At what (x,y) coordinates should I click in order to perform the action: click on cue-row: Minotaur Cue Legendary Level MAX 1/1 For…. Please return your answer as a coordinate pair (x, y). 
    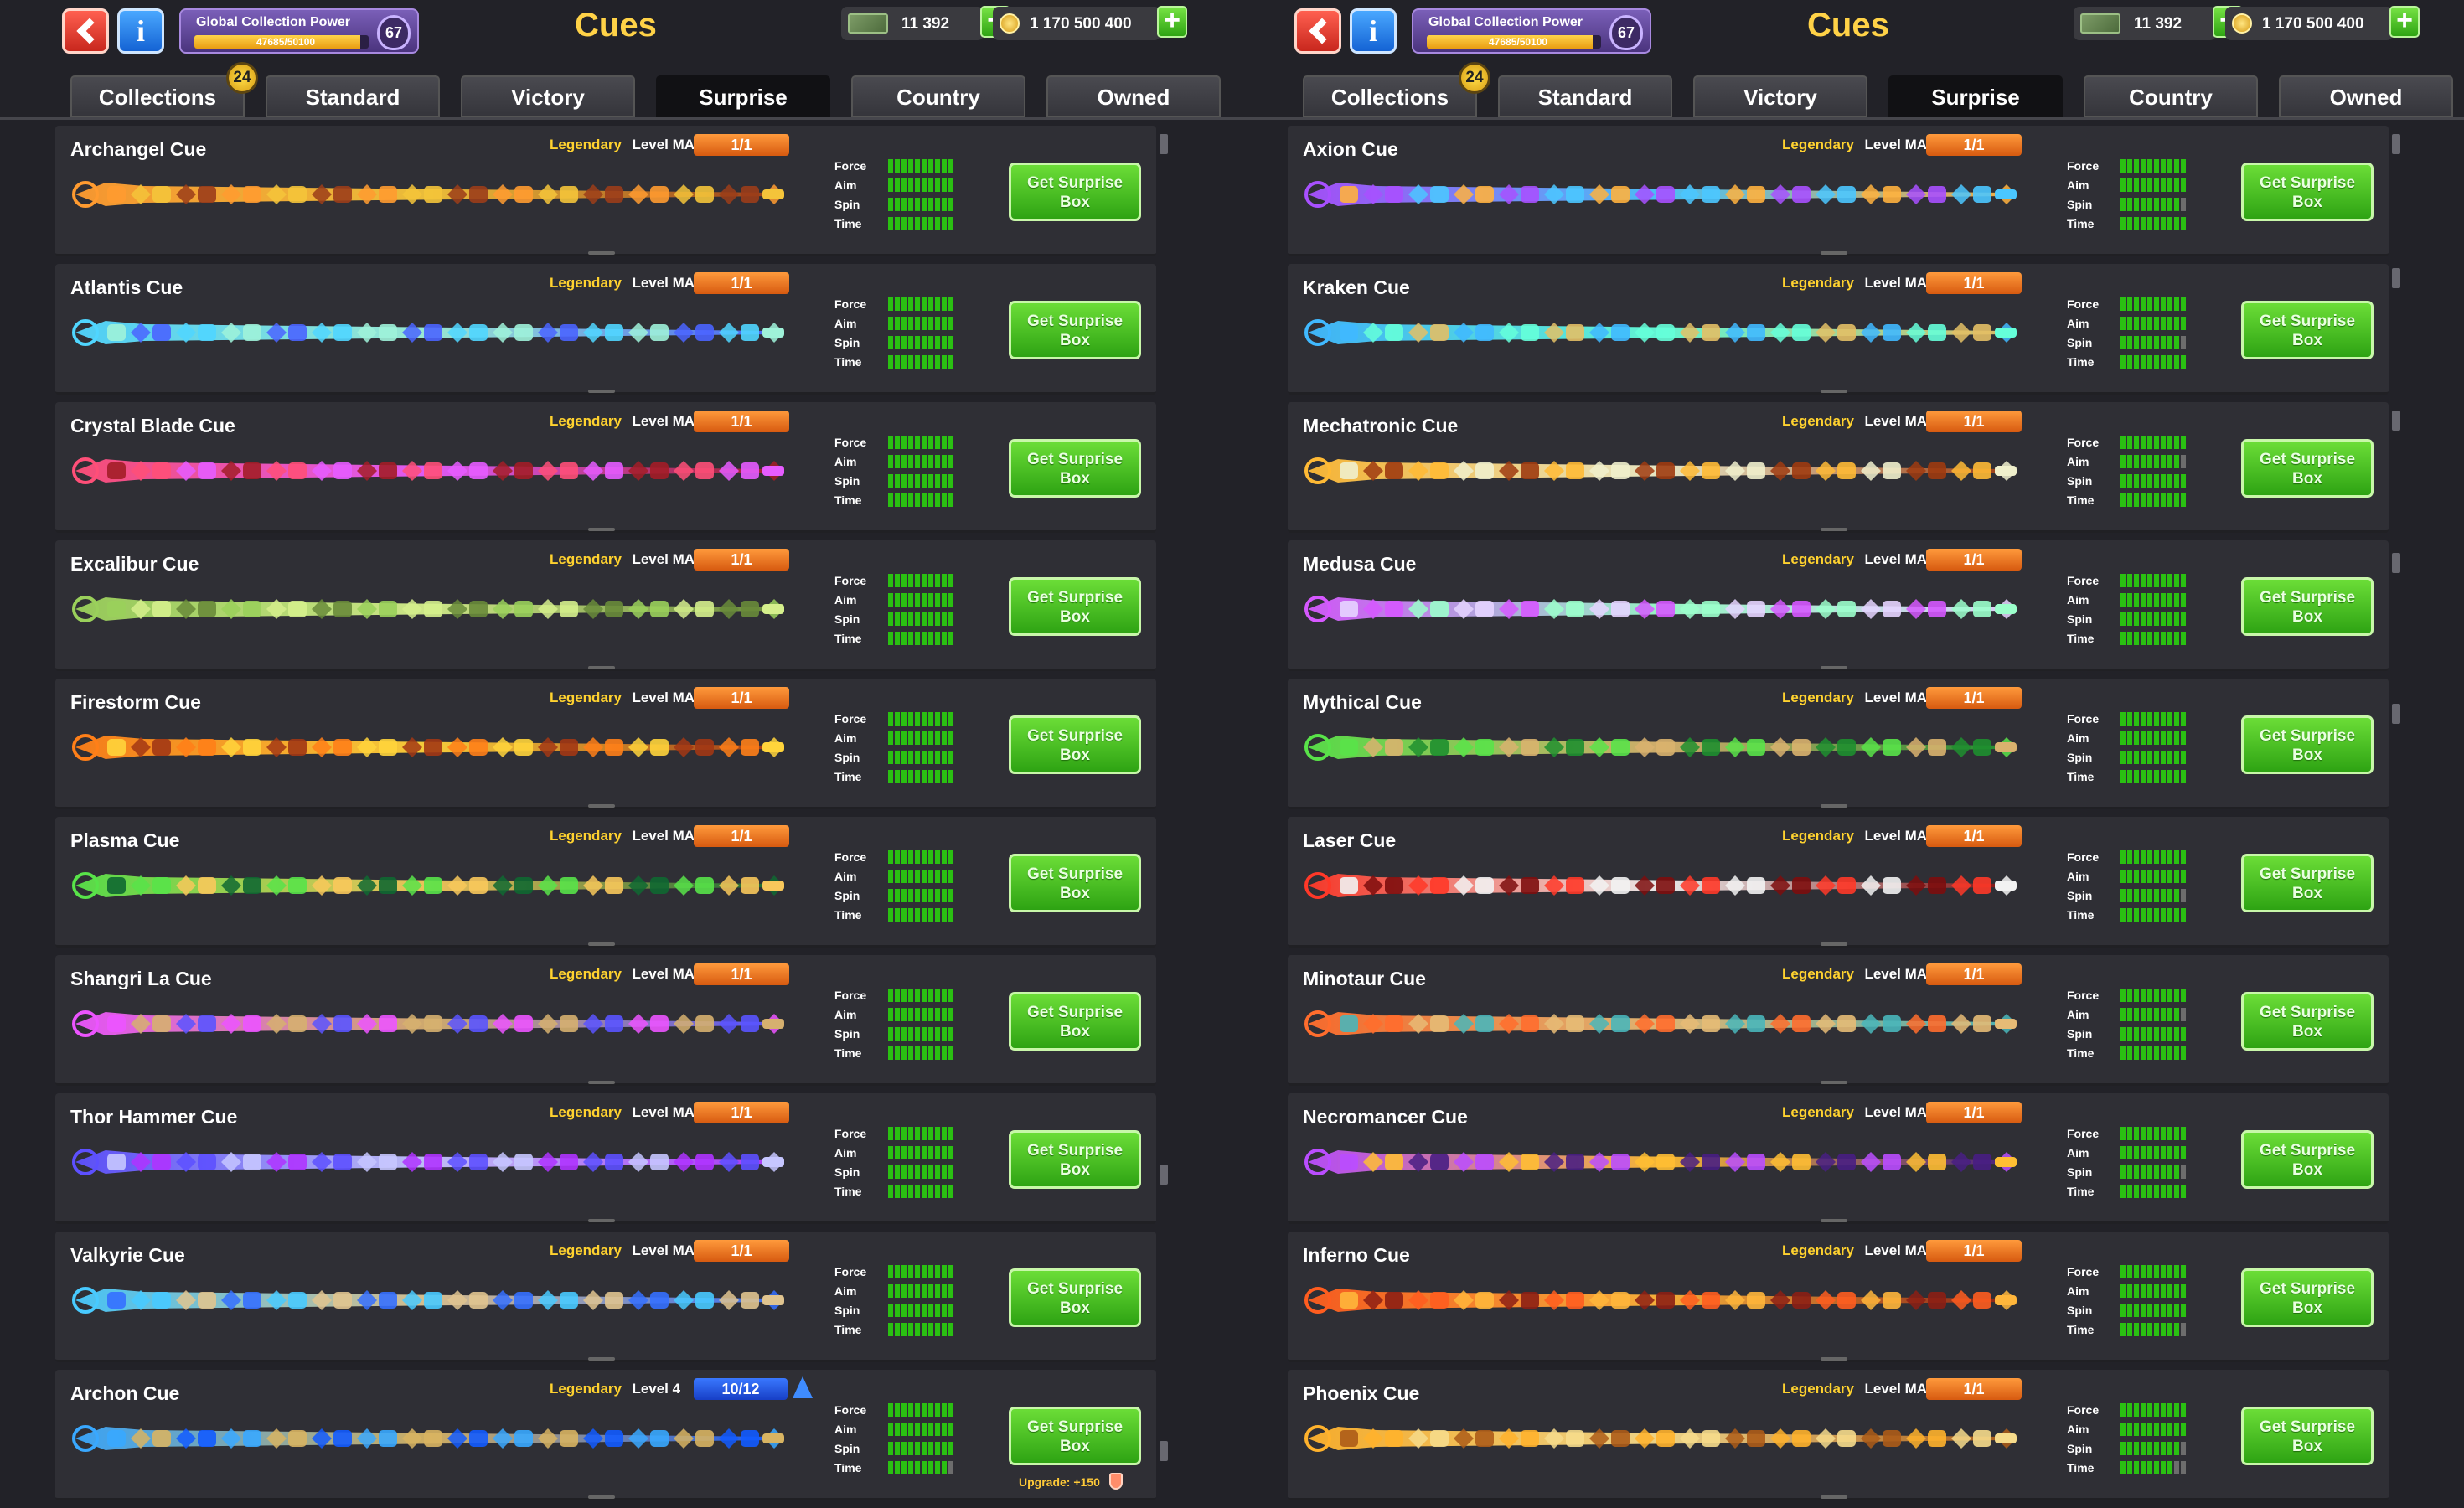
    Looking at the image, I should click on (1839, 1020).